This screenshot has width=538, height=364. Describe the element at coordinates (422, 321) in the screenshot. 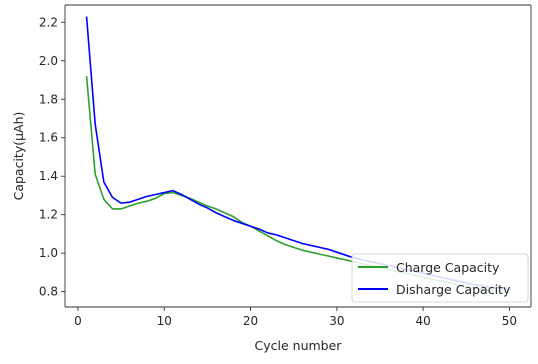

I see `x-tick-label: 40` at that location.